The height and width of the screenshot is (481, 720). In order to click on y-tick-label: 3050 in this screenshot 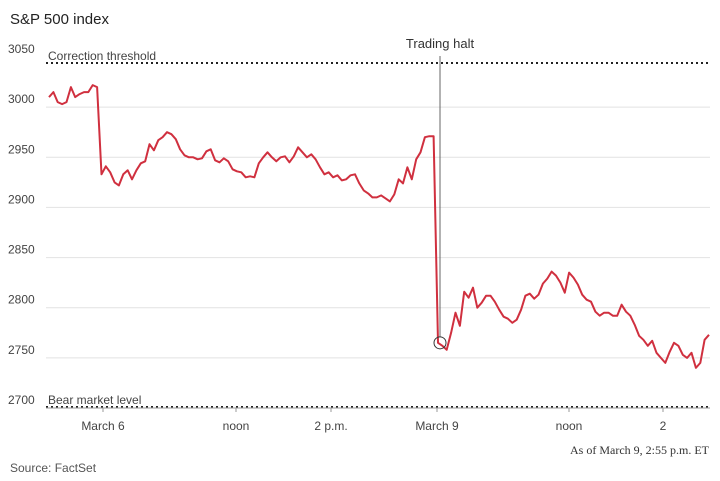, I will do `click(21, 49)`.